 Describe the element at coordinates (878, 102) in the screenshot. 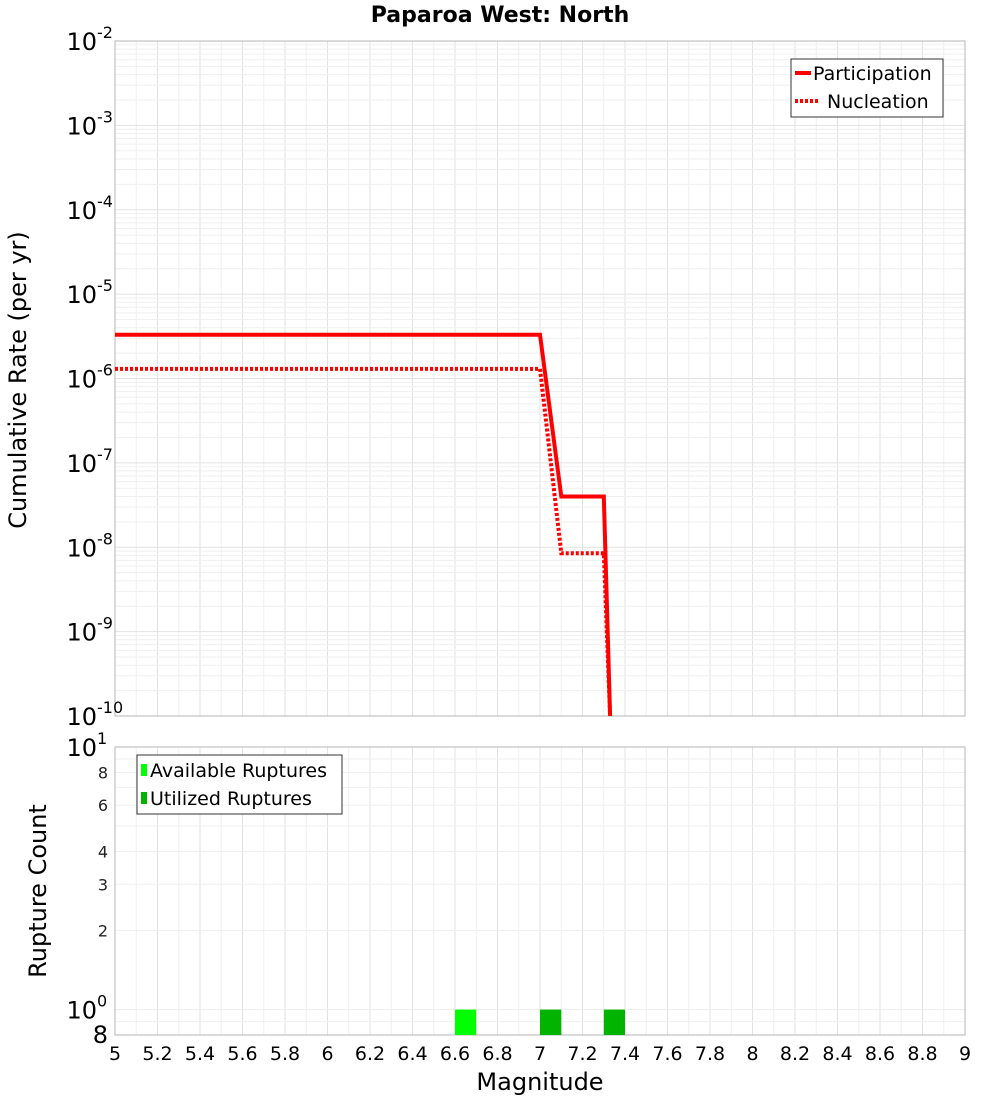

I see `legend-nucleation-label: Nucleation` at that location.